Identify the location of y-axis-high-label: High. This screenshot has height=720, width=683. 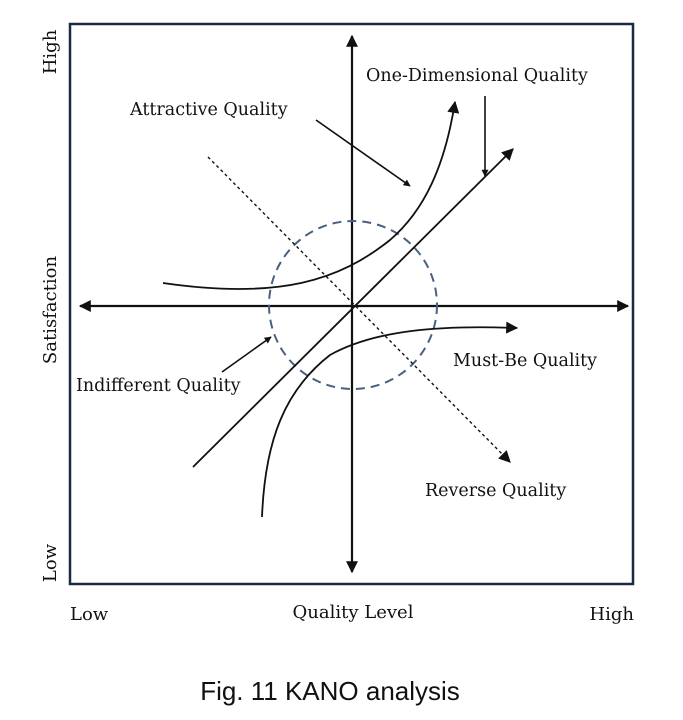
(50, 51).